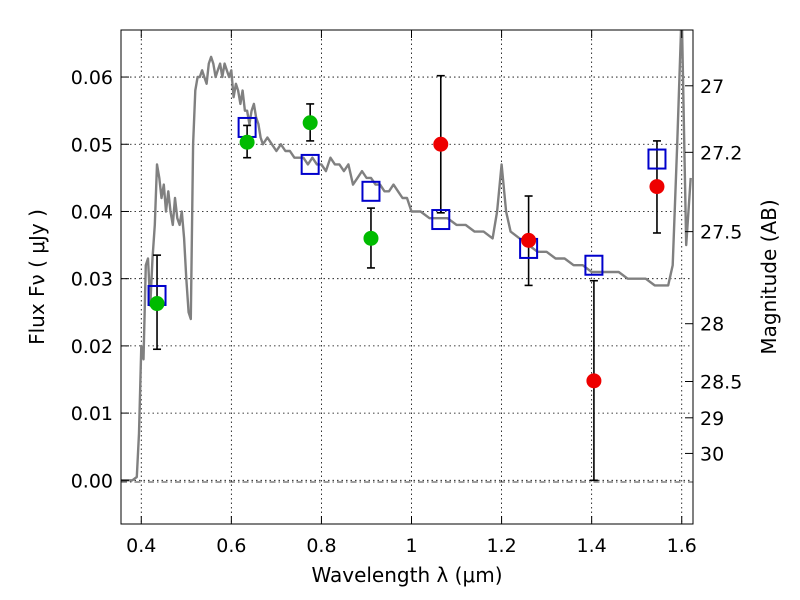  Describe the element at coordinates (592, 546) in the screenshot. I see `x-tick-label: 1.4` at that location.